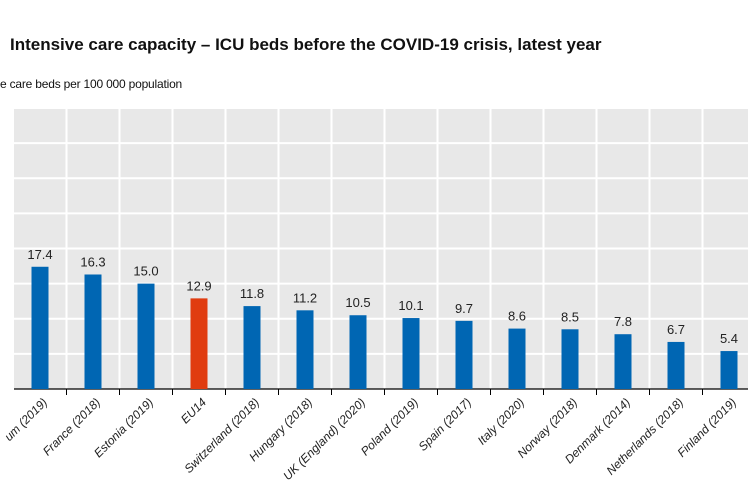 This screenshot has width=748, height=498. I want to click on data-label: 7.8, so click(623, 321).